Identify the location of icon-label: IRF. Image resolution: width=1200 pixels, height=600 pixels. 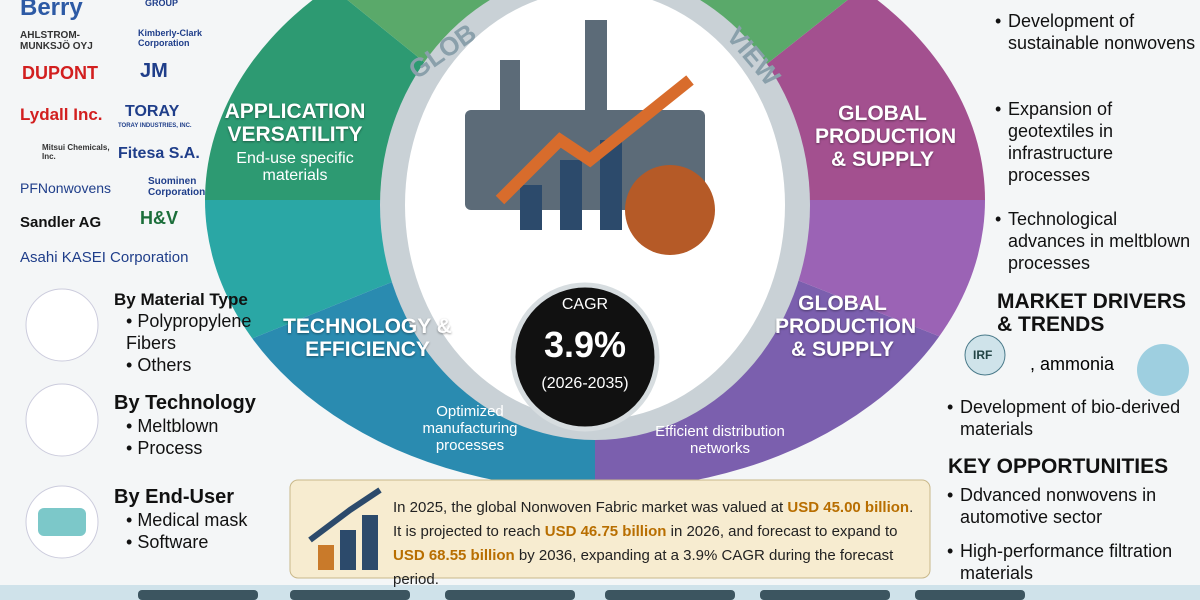
(983, 355).